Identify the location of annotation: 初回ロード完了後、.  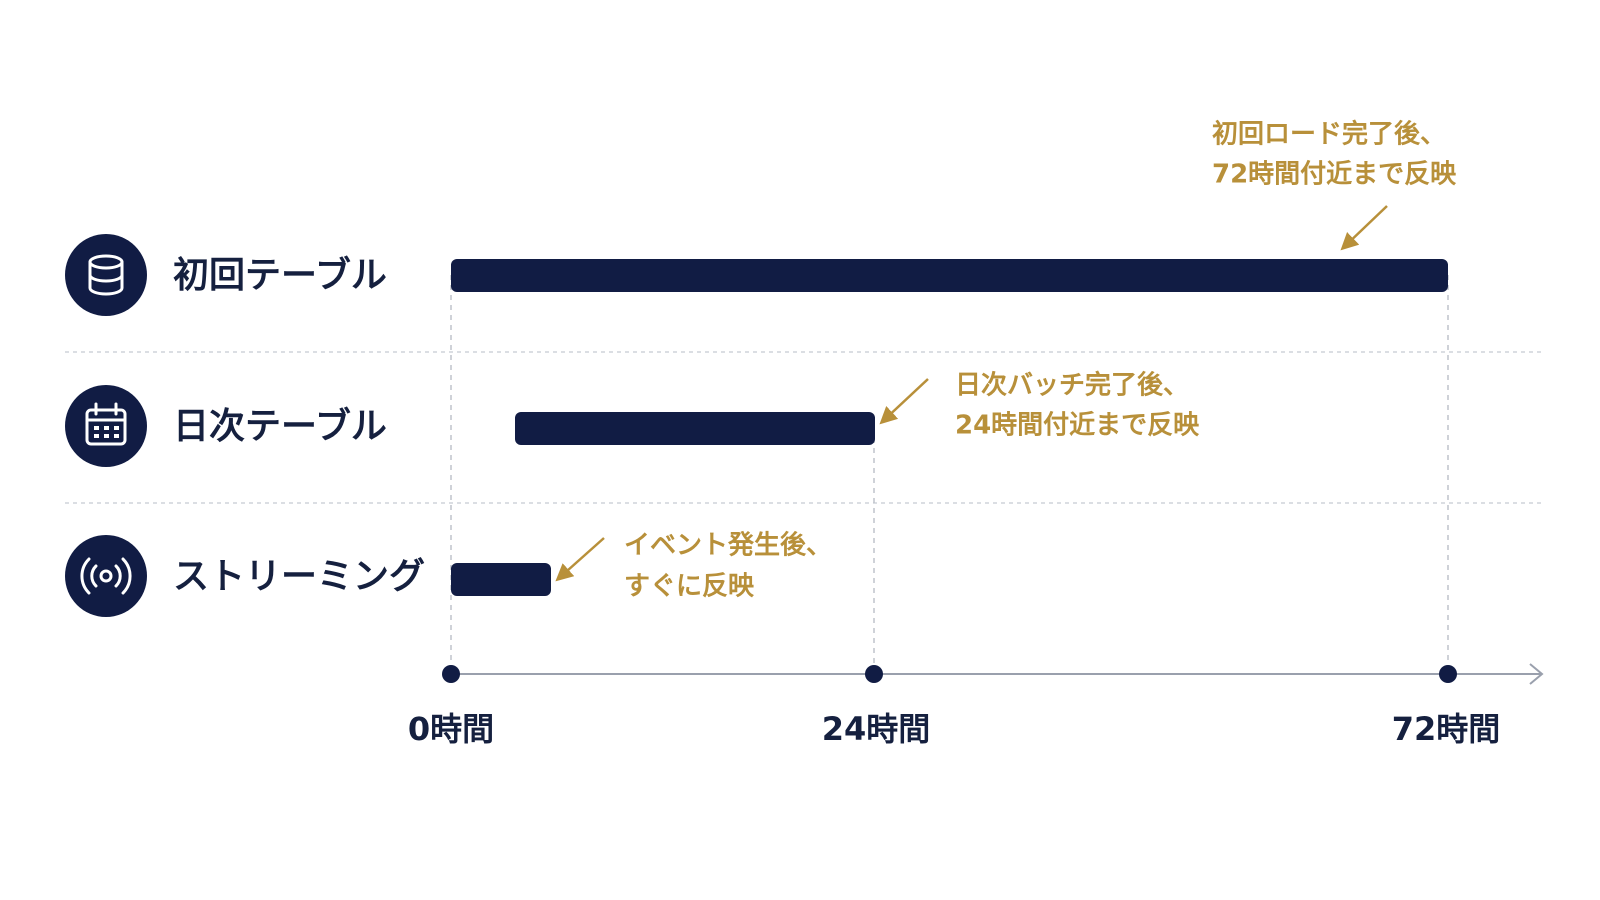
(1329, 134).